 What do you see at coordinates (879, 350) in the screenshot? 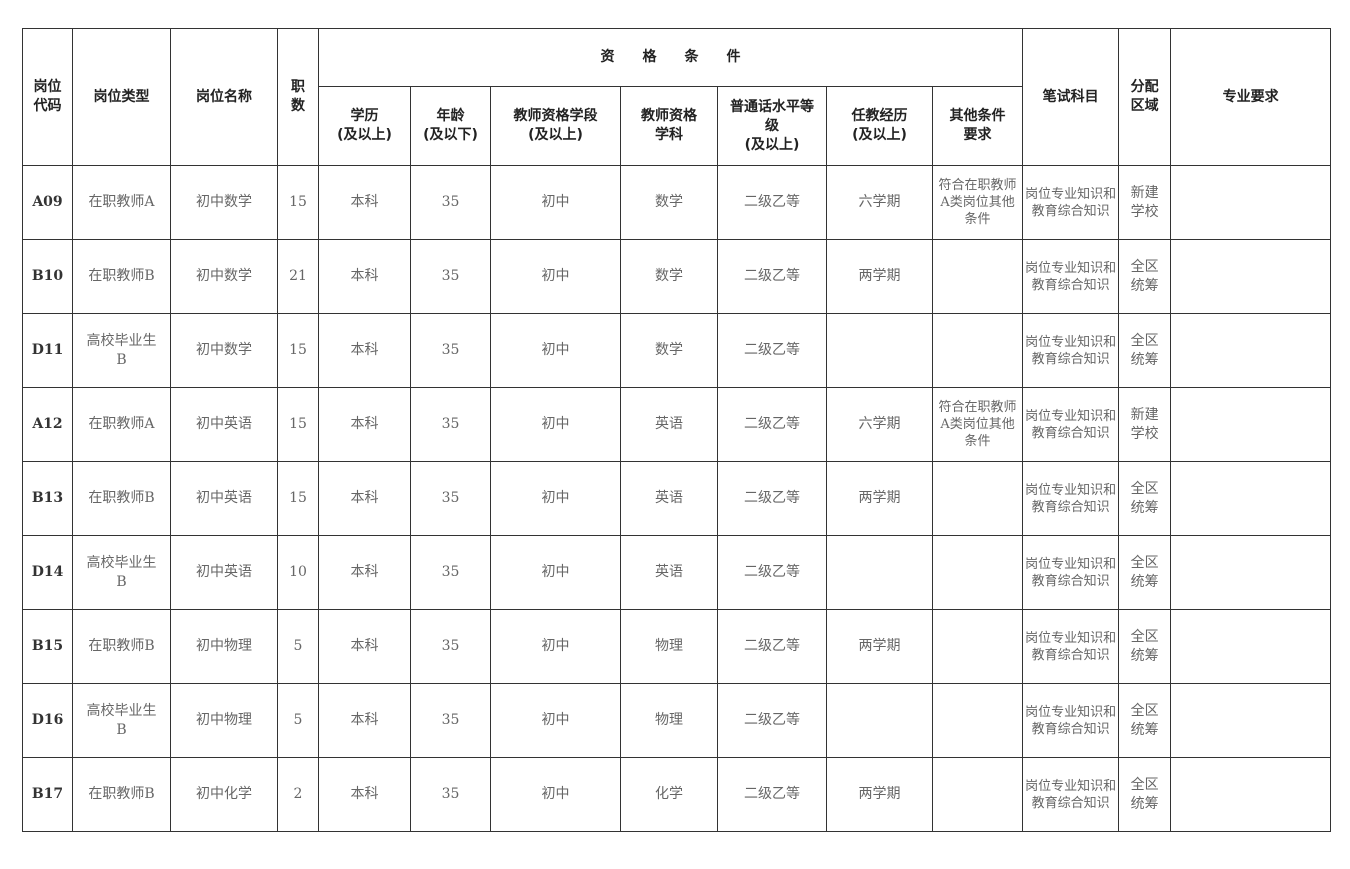
I see `cell-experience` at bounding box center [879, 350].